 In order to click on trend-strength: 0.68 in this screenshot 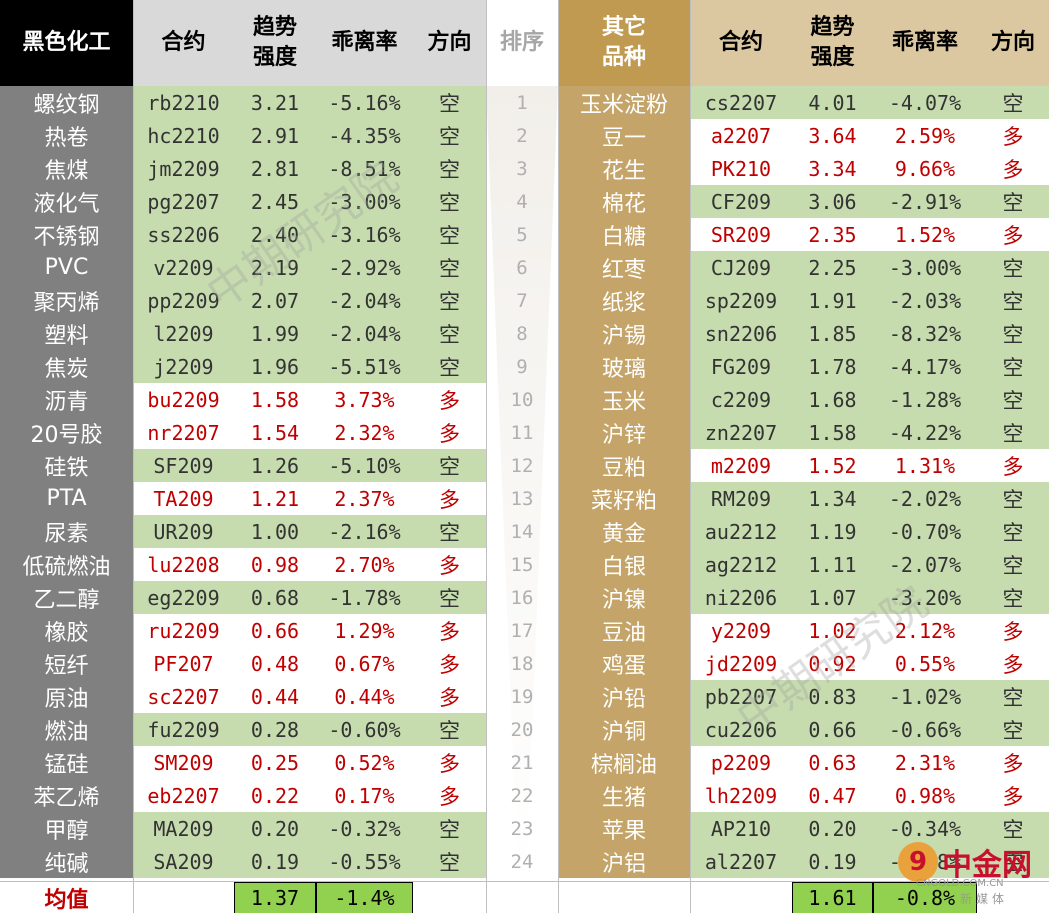, I will do `click(275, 597)`.